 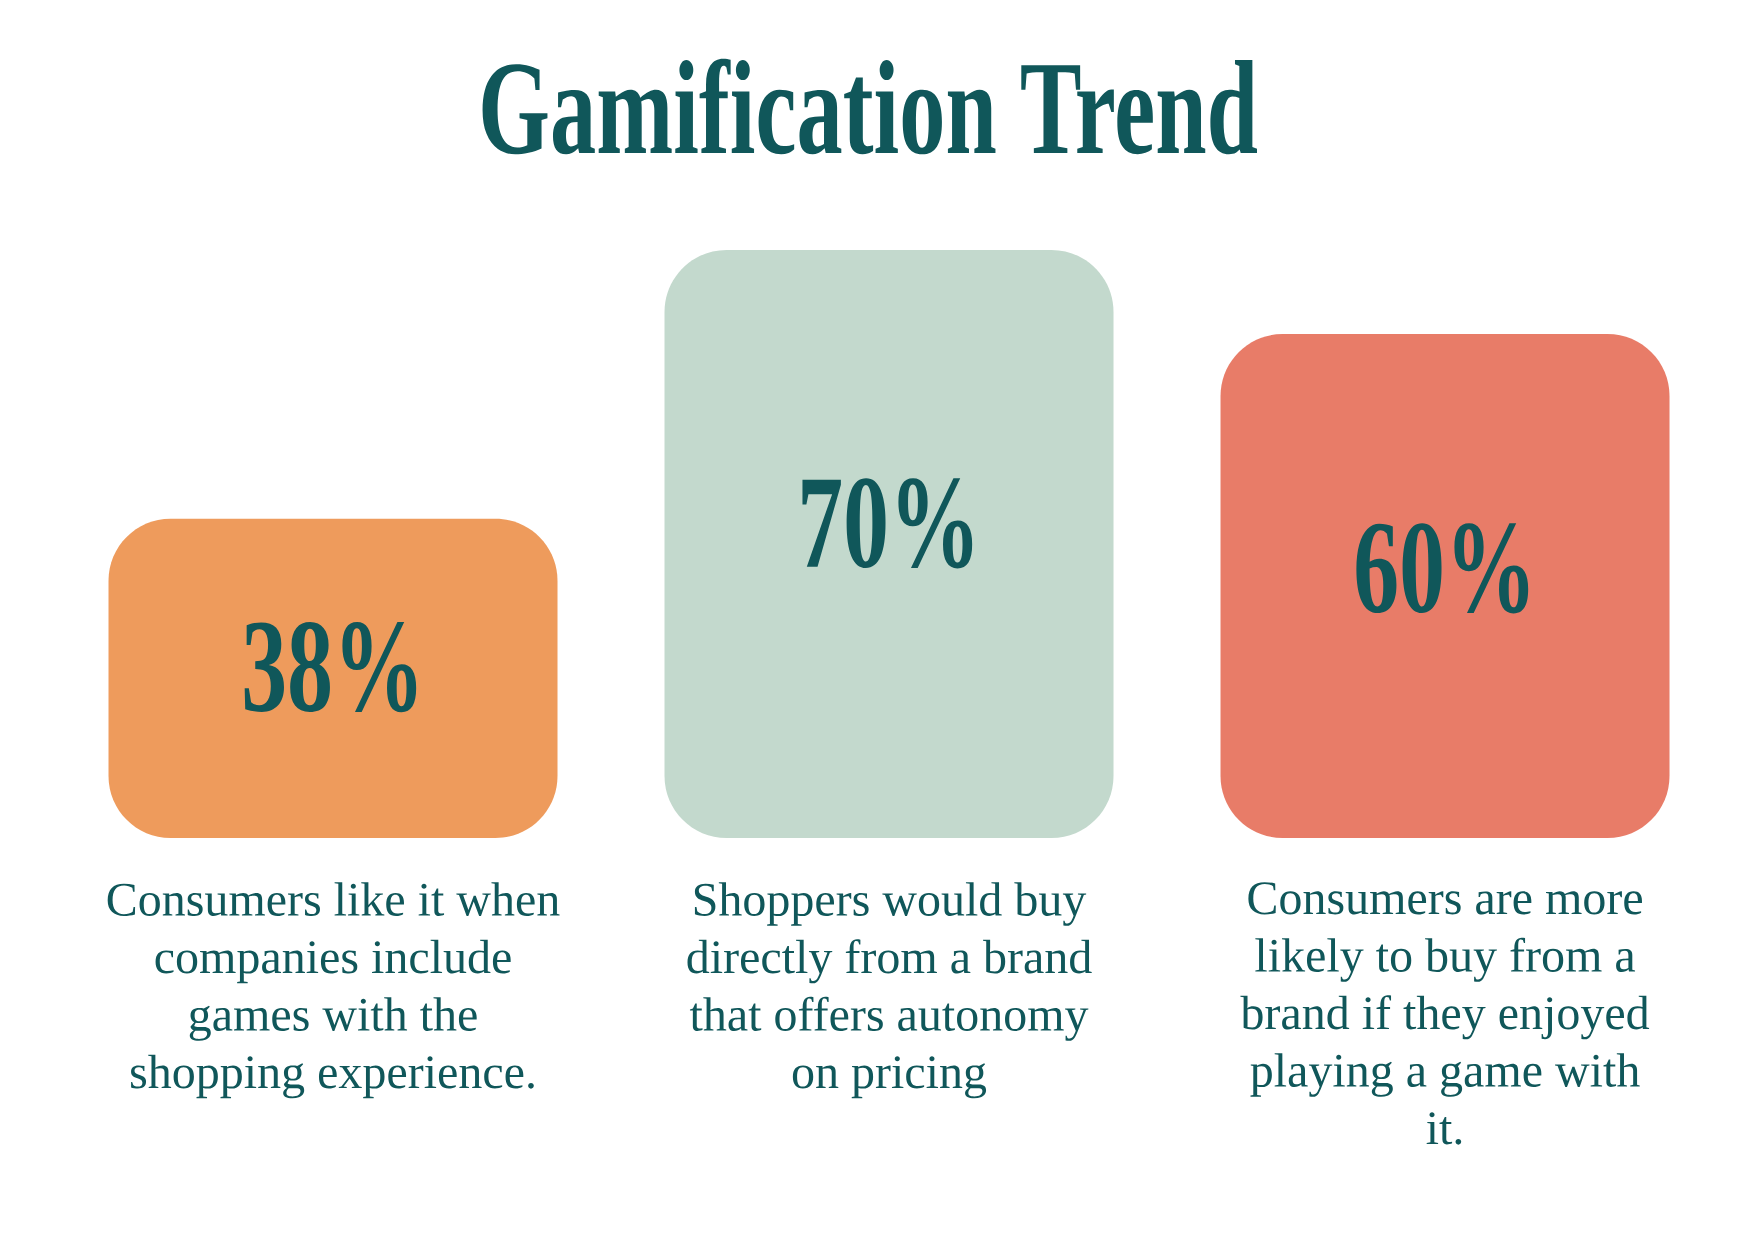 I want to click on x-tick-label: Shoppers would buy directly from a brand that offers autonomy on pricing, so click(x=889, y=990).